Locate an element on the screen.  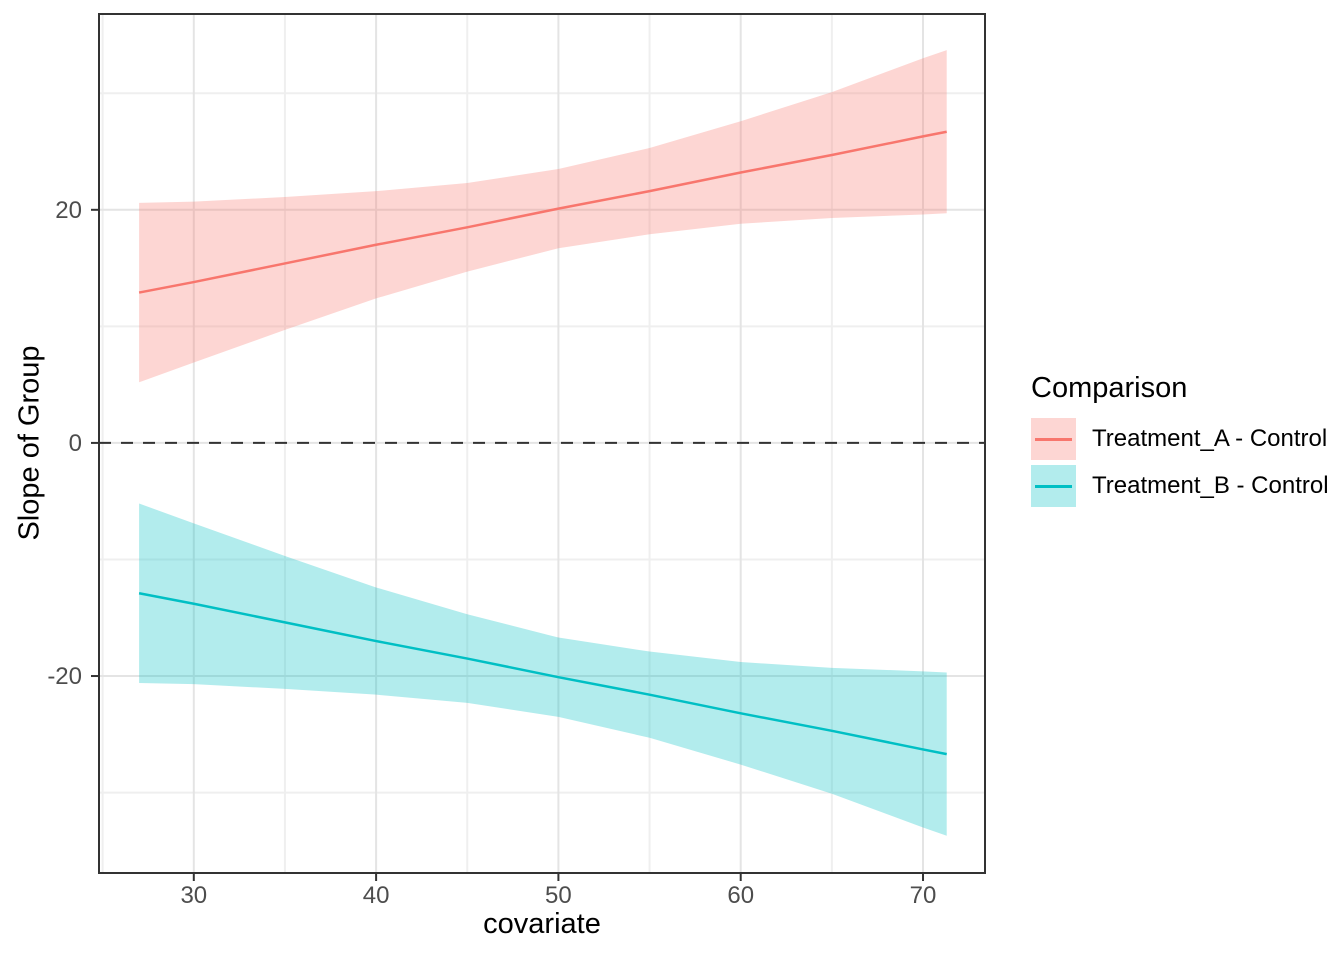
legend-title: Comparison is located at coordinates (1109, 388).